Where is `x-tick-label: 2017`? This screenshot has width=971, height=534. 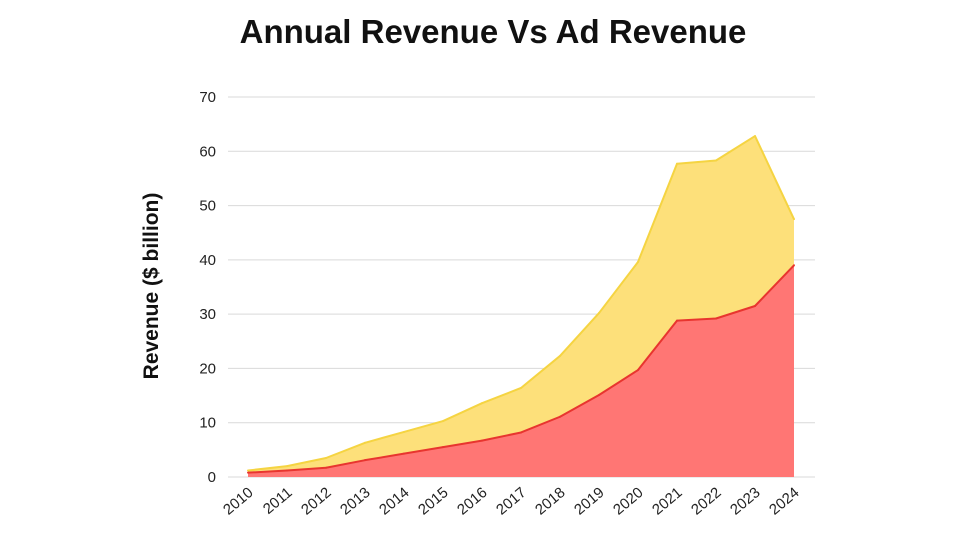 x-tick-label: 2017 is located at coordinates (511, 501).